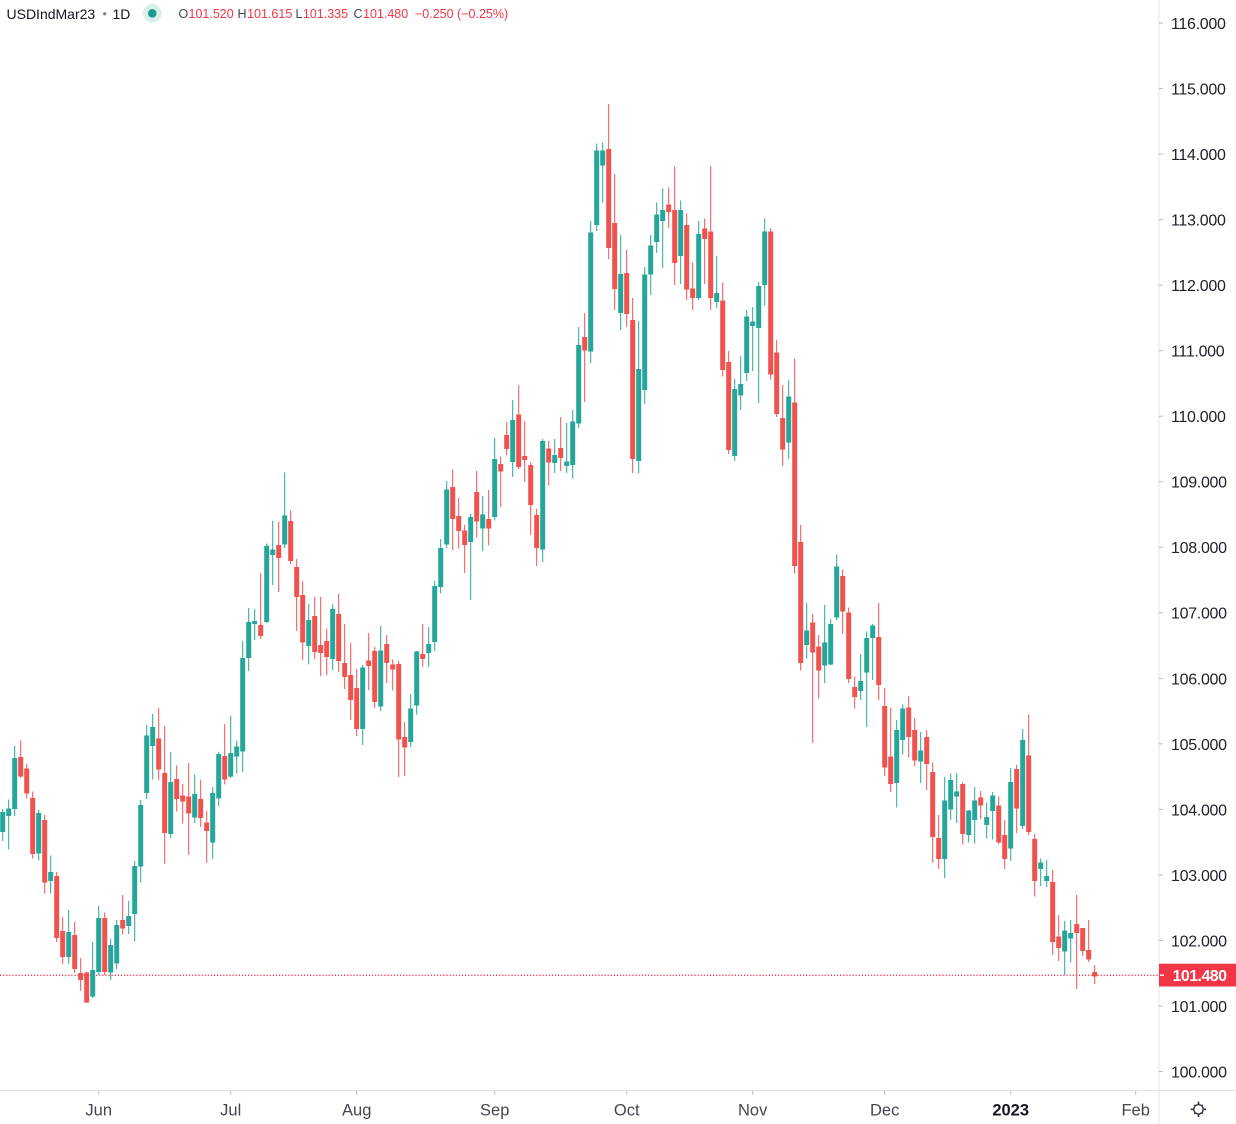  I want to click on svg-text: 102.000, so click(1199, 941).